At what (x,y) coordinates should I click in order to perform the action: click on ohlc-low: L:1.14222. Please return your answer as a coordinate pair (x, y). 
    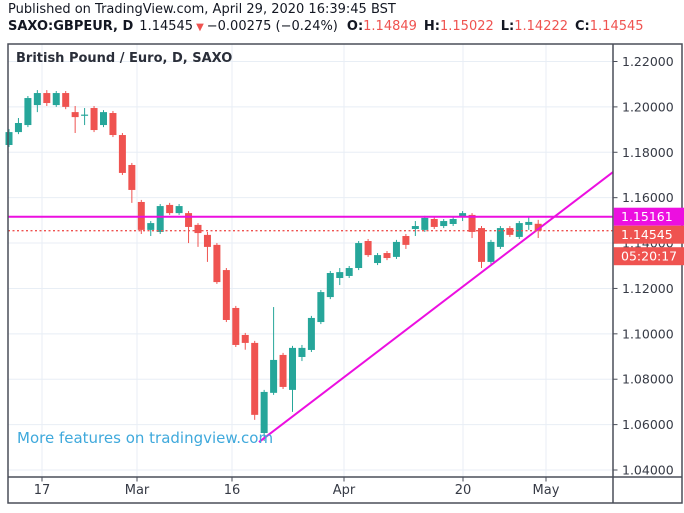
    Looking at the image, I should click on (534, 26).